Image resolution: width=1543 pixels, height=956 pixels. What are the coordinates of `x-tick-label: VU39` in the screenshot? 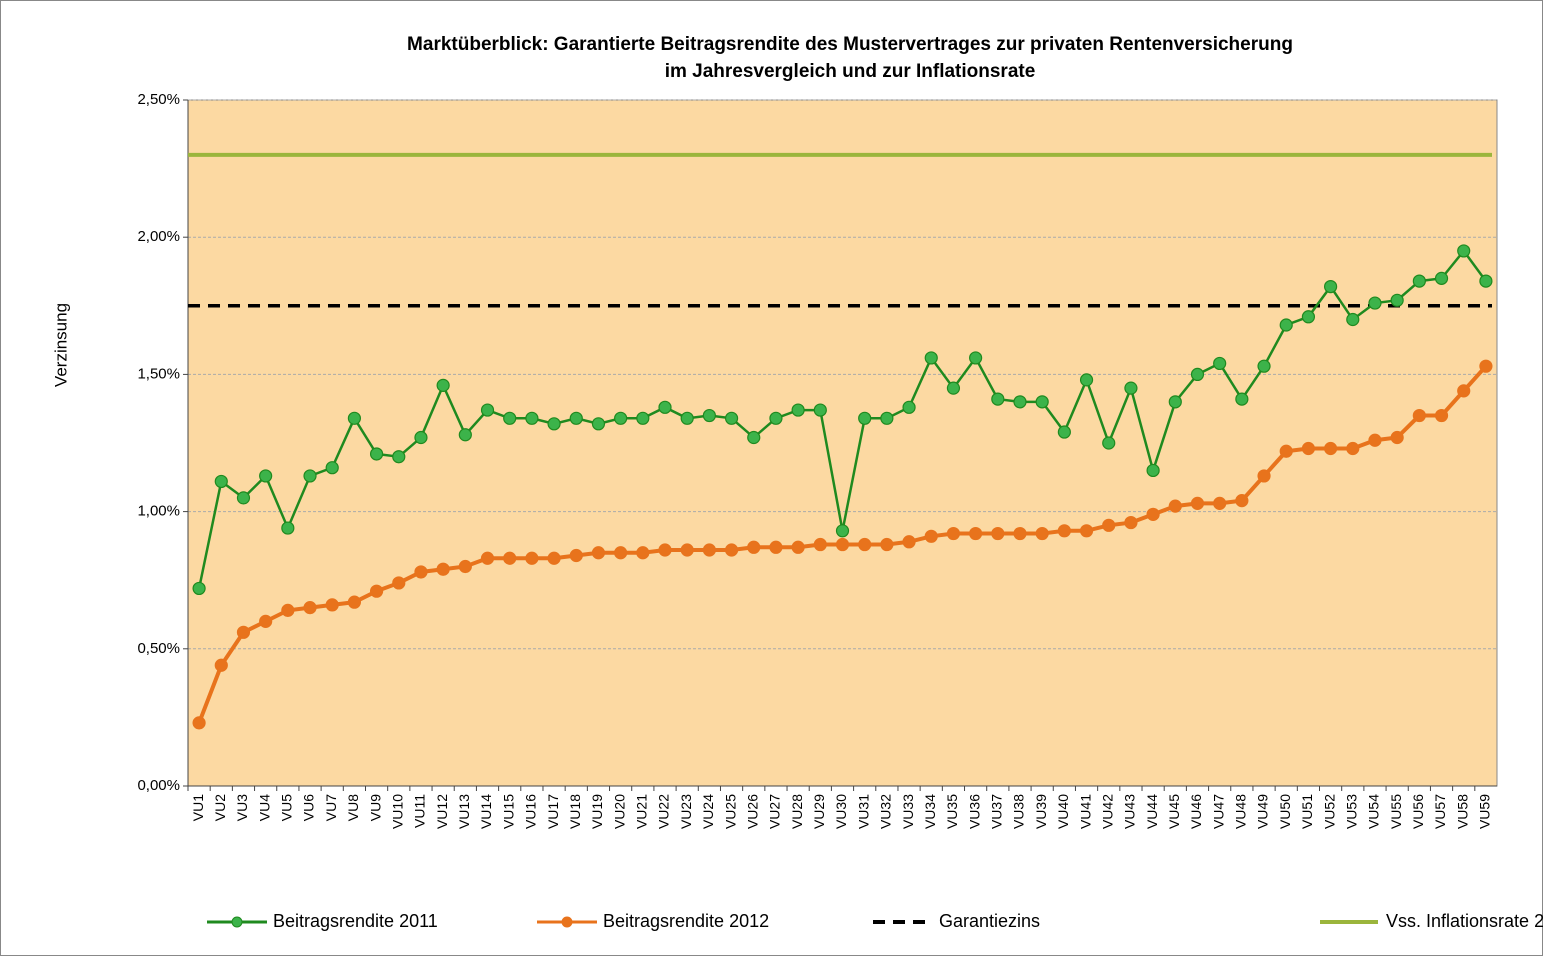 It's located at (1041, 811).